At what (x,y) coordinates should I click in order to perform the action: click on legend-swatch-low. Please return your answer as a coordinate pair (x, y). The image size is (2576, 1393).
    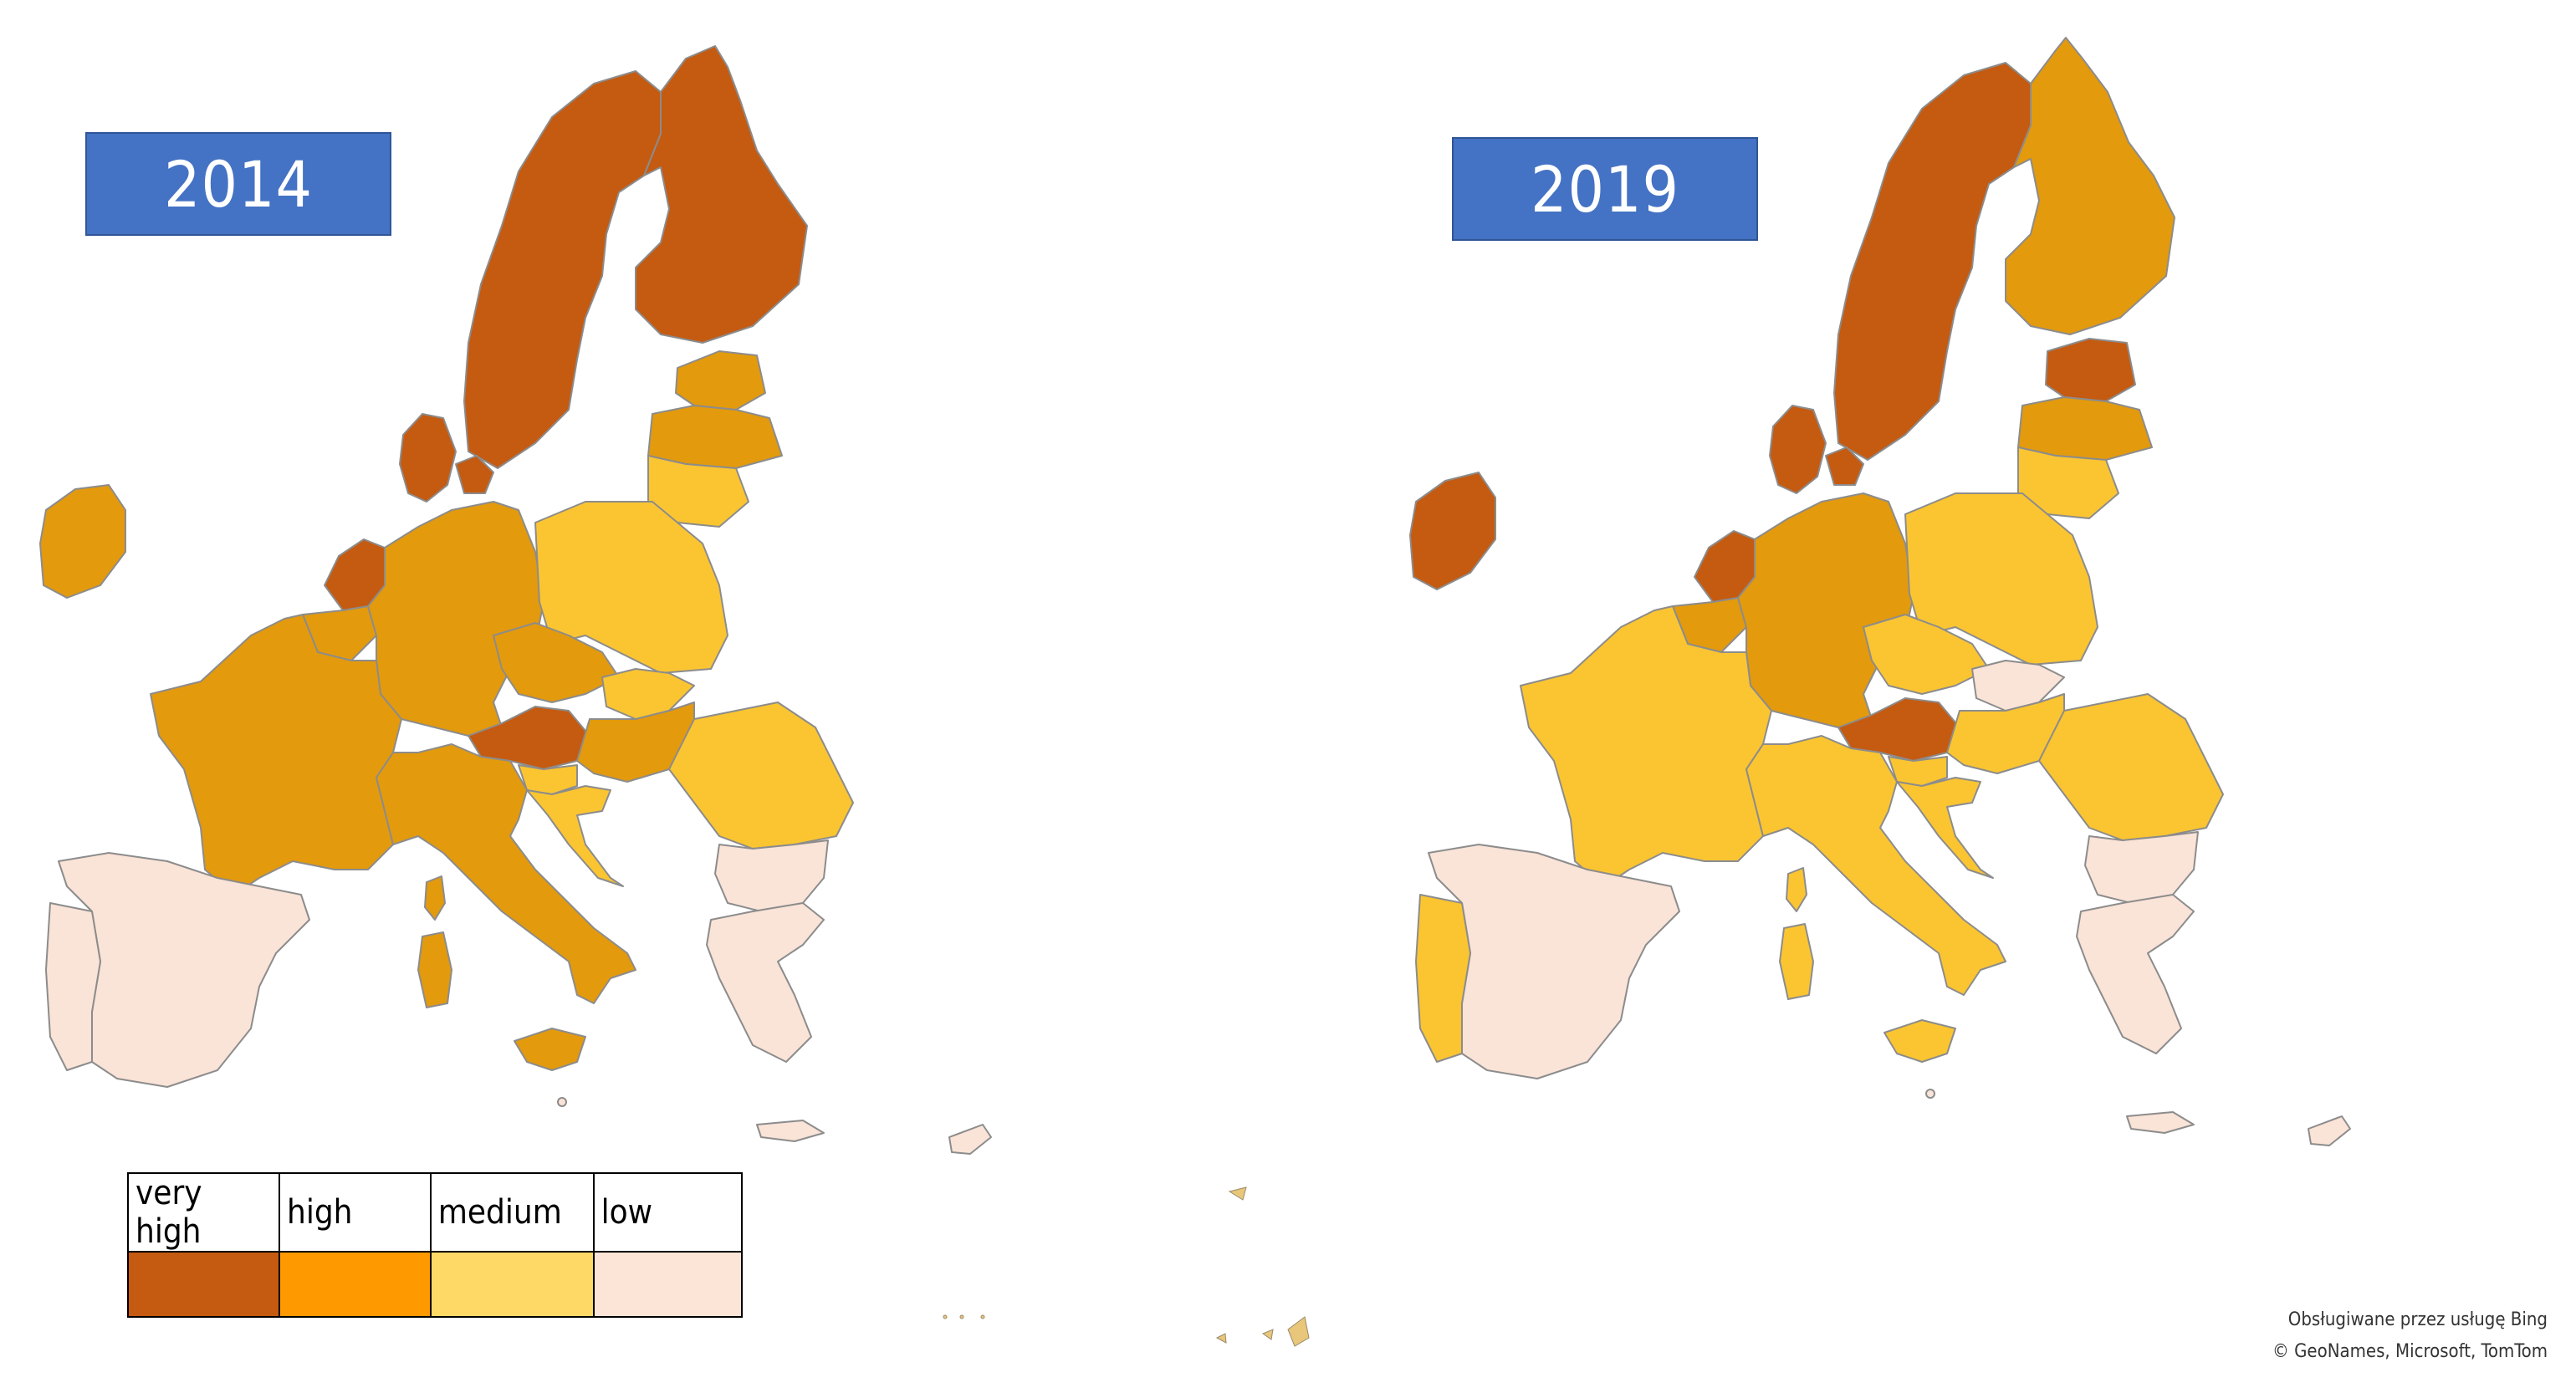
    Looking at the image, I should click on (668, 1284).